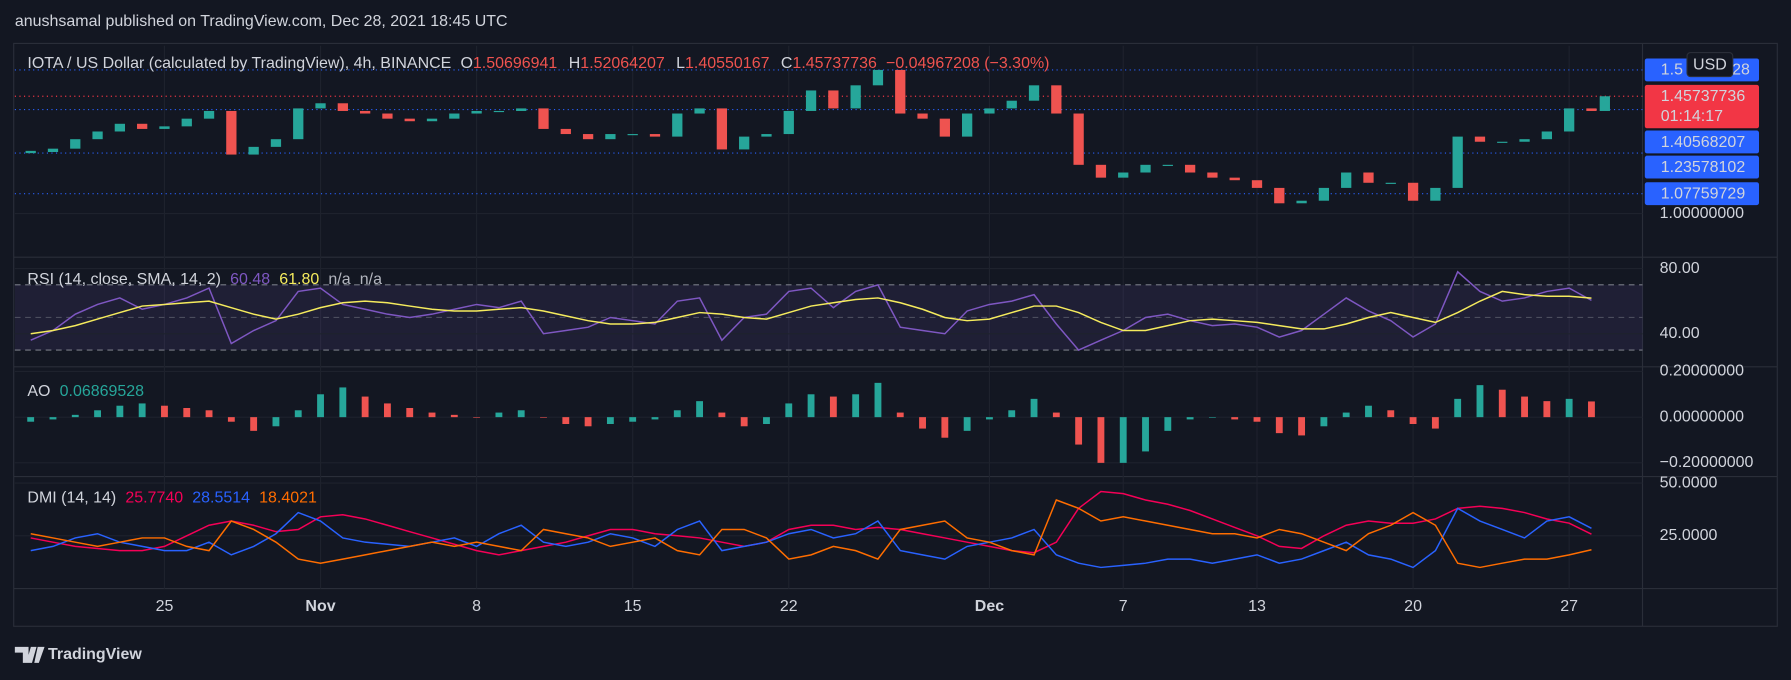 Image resolution: width=1791 pixels, height=680 pixels. I want to click on legend-value: 60.48, so click(250, 279).